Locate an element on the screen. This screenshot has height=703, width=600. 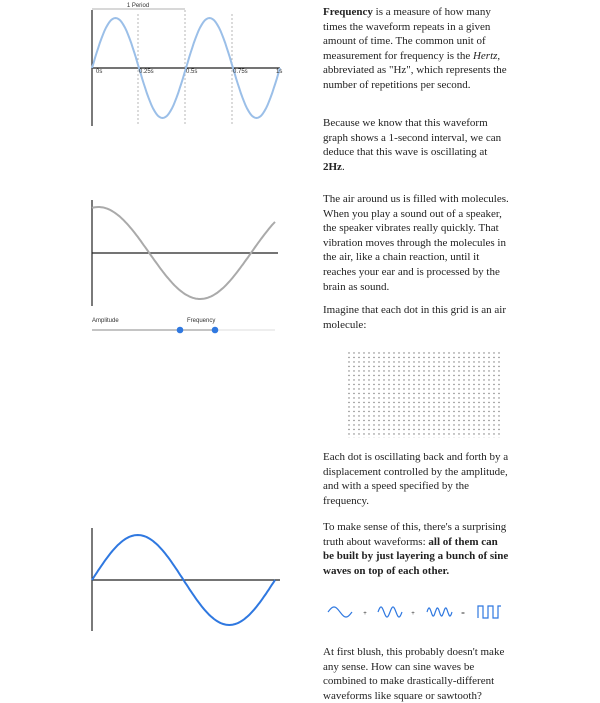
time-tick-label: 0.75s is located at coordinates (240, 72).